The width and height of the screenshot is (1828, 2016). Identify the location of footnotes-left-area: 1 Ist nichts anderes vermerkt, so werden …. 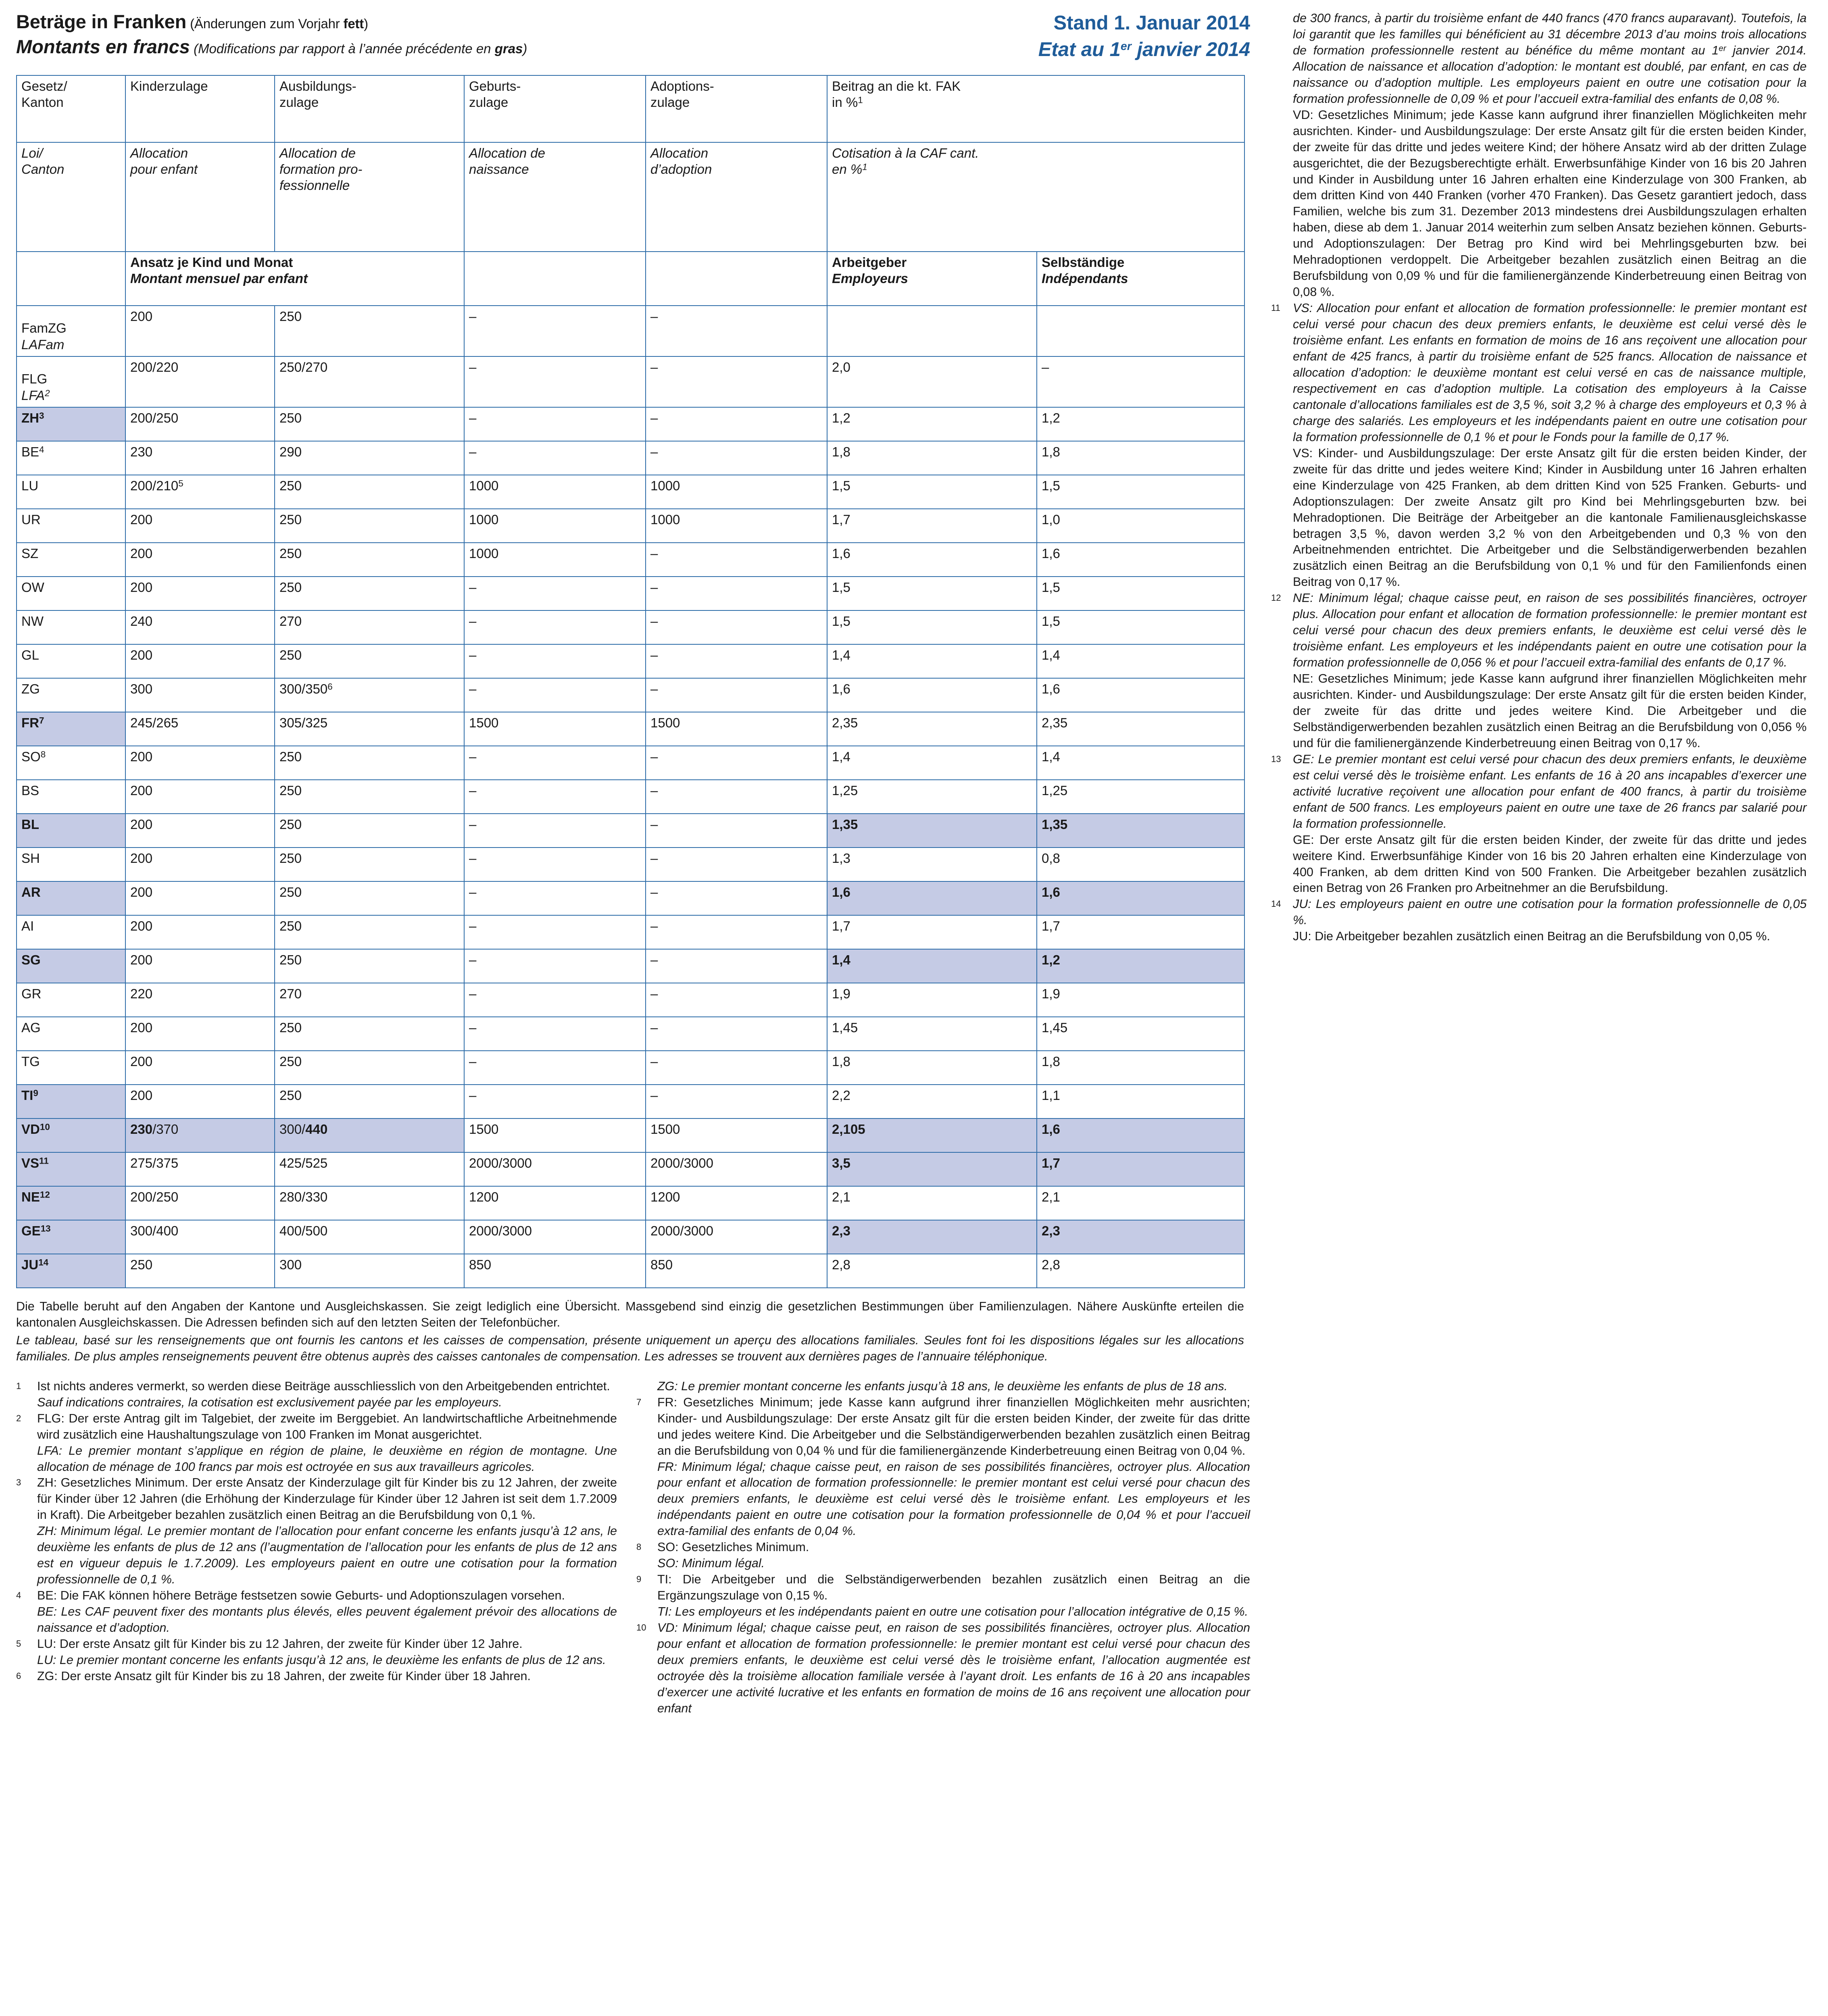
(633, 1548).